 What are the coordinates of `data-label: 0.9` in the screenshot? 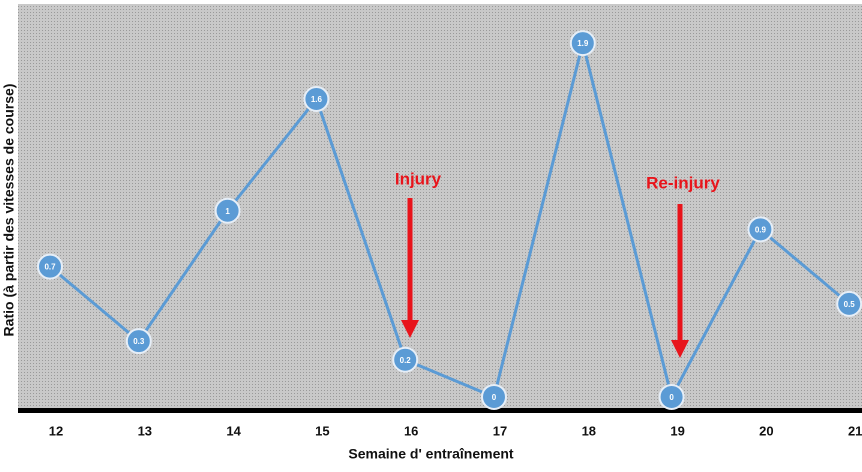 It's located at (761, 229).